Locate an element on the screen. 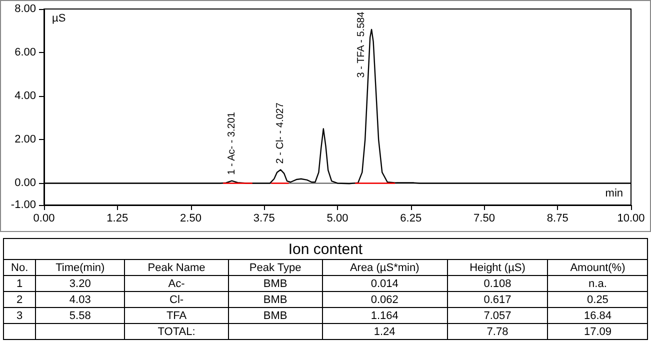  category-label: Height (µS) is located at coordinates (497, 268).